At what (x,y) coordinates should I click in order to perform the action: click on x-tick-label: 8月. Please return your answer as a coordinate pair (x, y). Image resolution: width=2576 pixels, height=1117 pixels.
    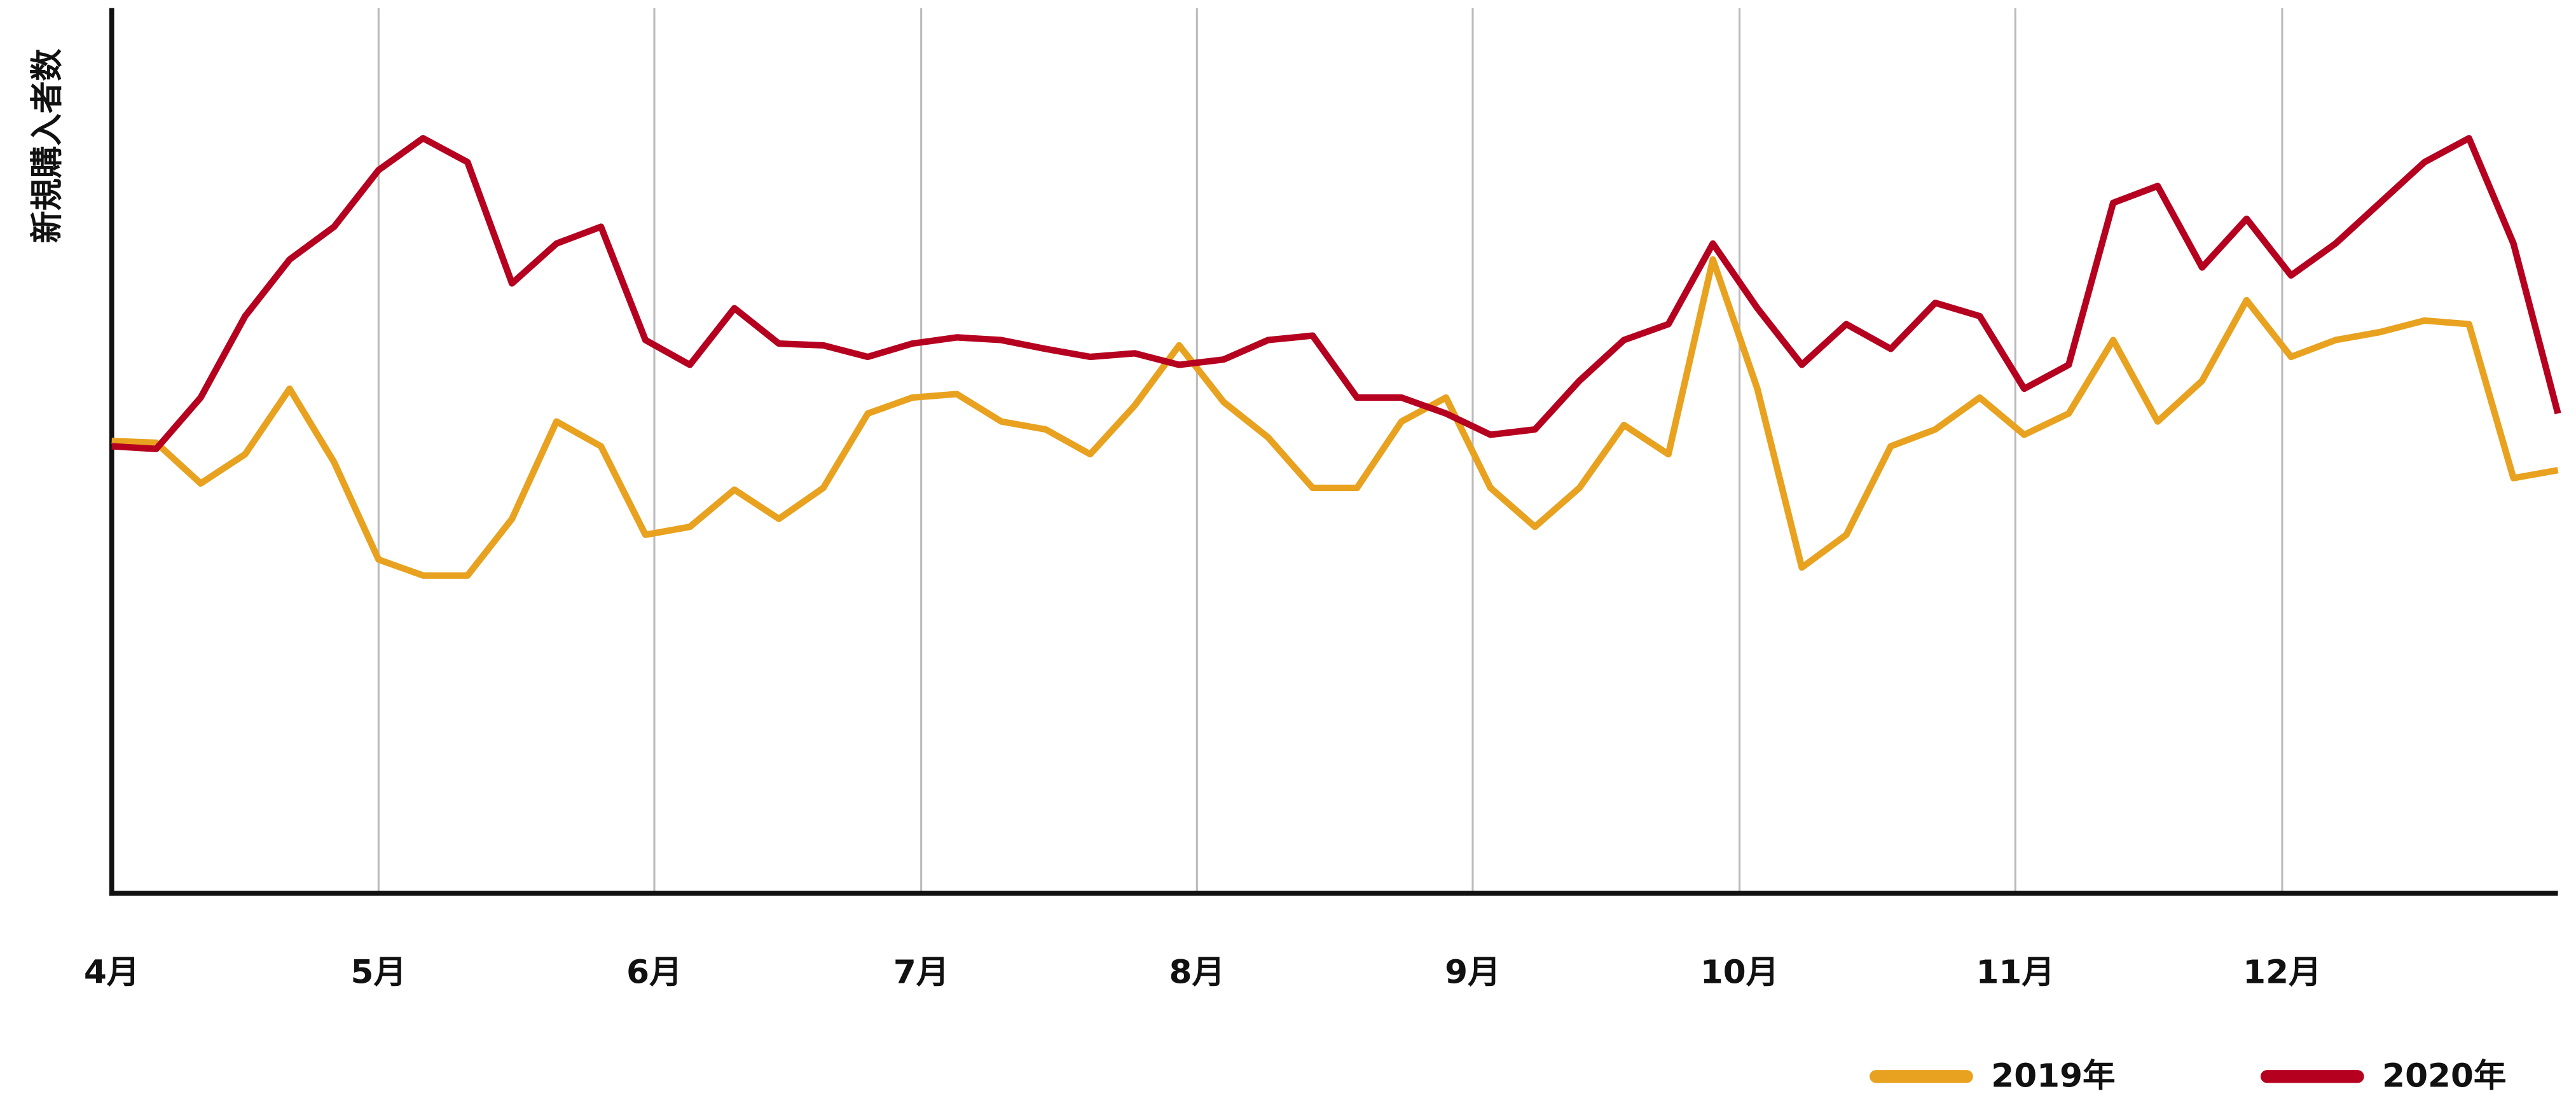
    Looking at the image, I should click on (1197, 973).